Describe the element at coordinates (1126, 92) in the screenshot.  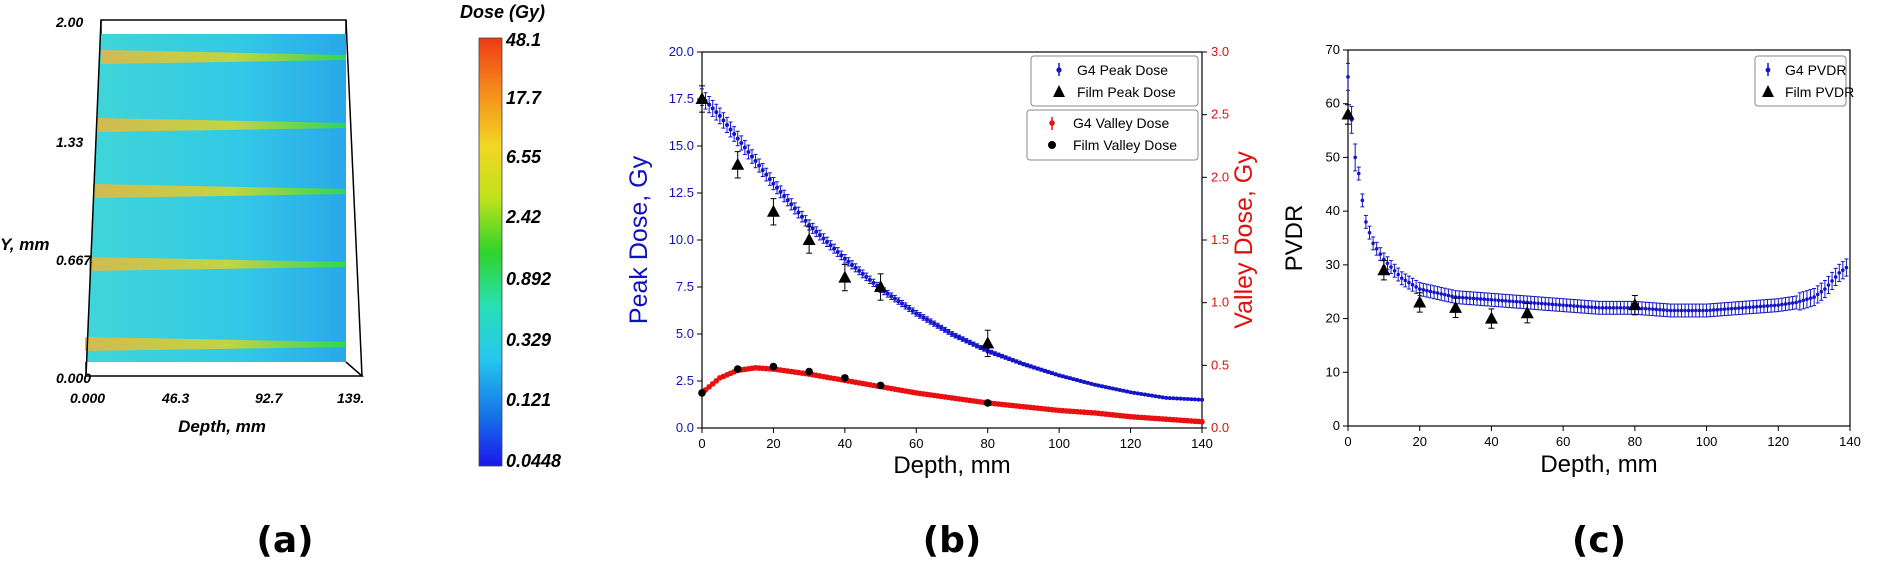
I see `legend-label: Film Peak Dose` at that location.